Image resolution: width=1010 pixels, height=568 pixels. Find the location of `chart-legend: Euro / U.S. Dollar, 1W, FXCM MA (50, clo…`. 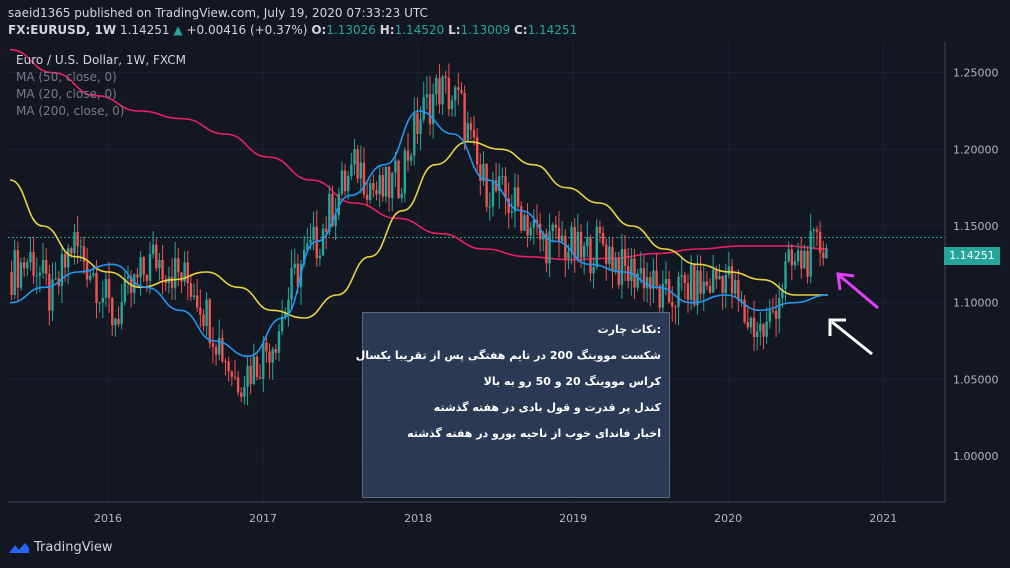

chart-legend: Euro / U.S. Dollar, 1W, FXCM MA (50, clo… is located at coordinates (101, 86).